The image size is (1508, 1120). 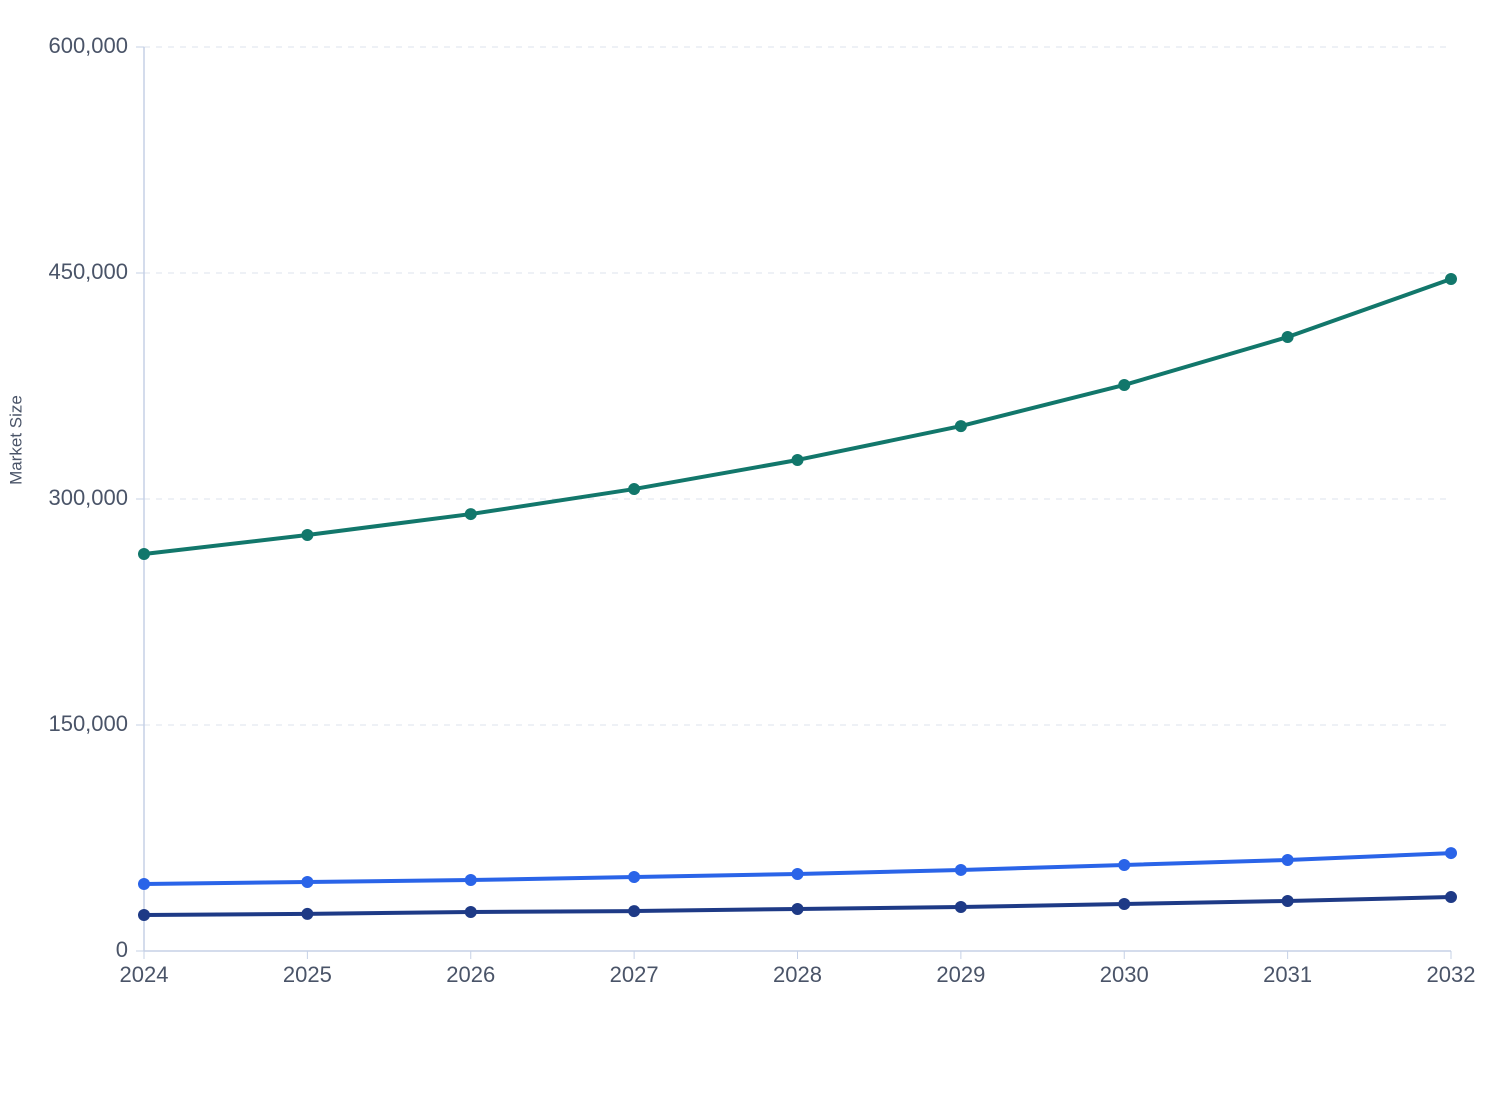 What do you see at coordinates (88, 271) in the screenshot?
I see `y-tick-label: 450,000` at bounding box center [88, 271].